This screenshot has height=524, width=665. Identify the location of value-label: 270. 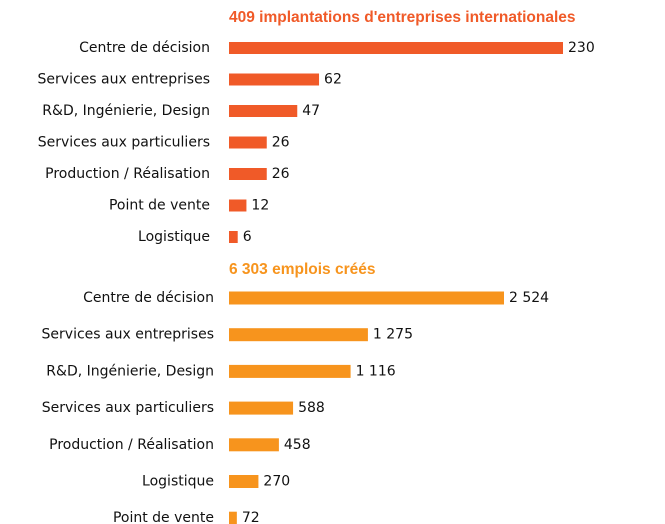
(276, 482).